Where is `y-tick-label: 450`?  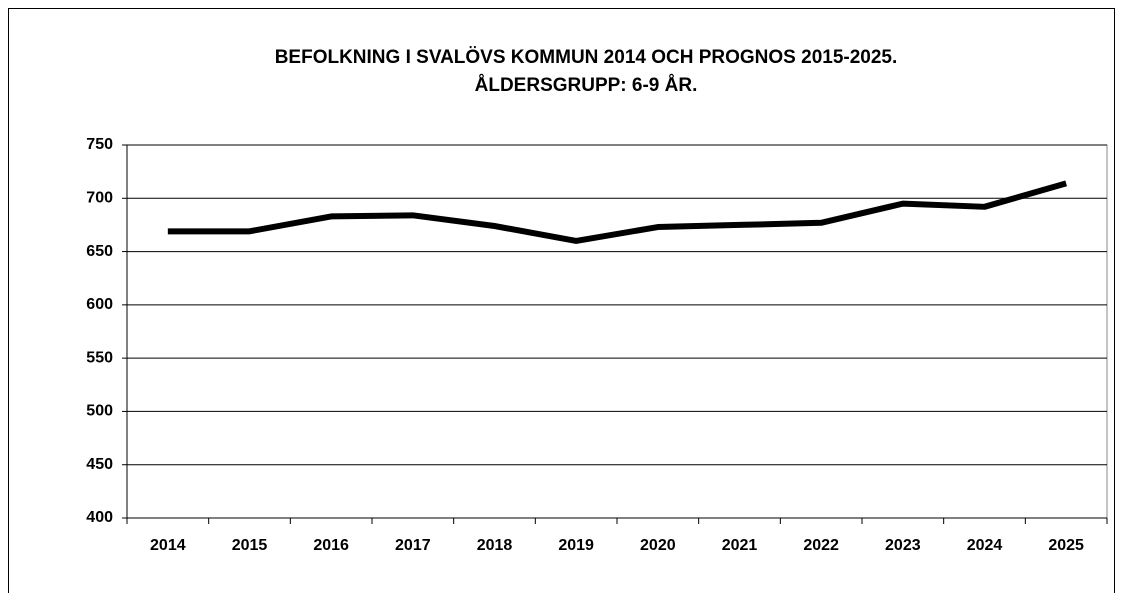 y-tick-label: 450 is located at coordinates (99, 464).